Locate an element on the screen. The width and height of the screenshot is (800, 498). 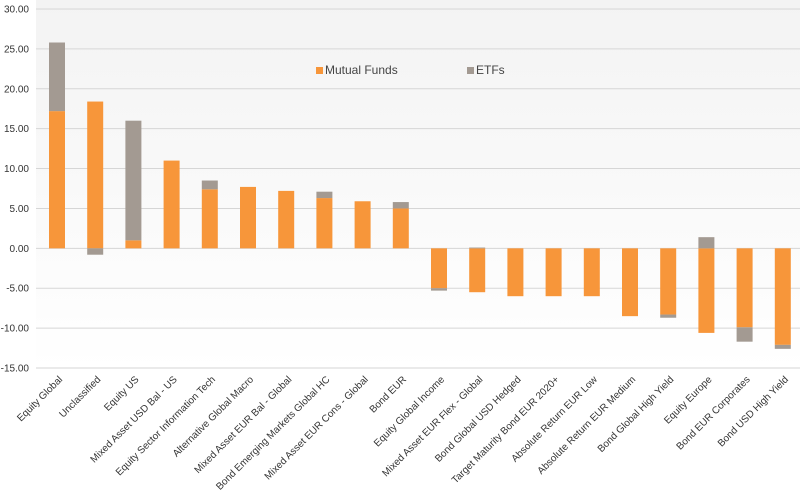
legend-item-mutual-funds: Mutual Funds is located at coordinates (357, 70).